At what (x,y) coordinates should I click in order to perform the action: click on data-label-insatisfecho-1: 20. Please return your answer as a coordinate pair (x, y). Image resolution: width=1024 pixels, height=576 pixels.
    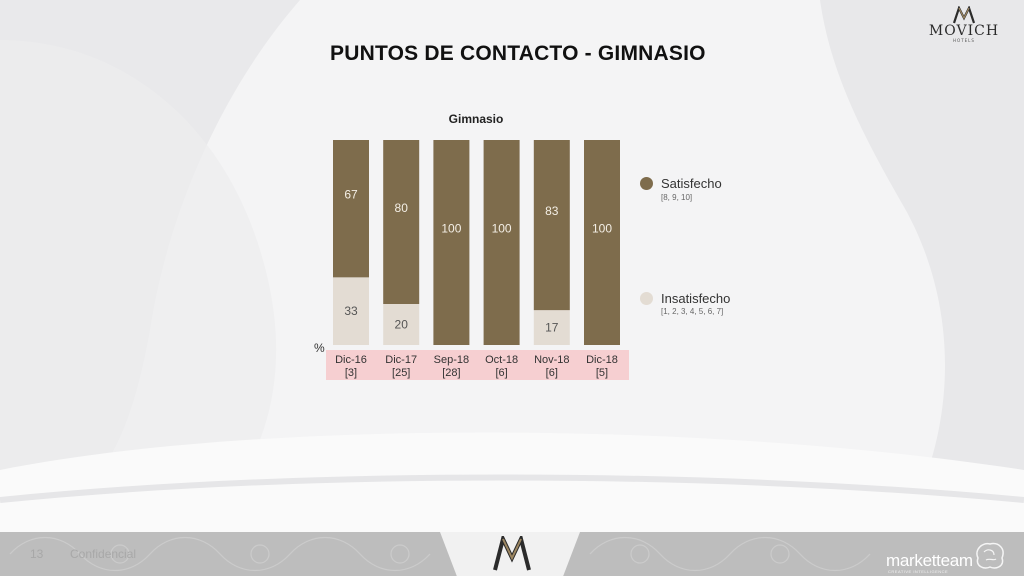
    Looking at the image, I should click on (402, 325).